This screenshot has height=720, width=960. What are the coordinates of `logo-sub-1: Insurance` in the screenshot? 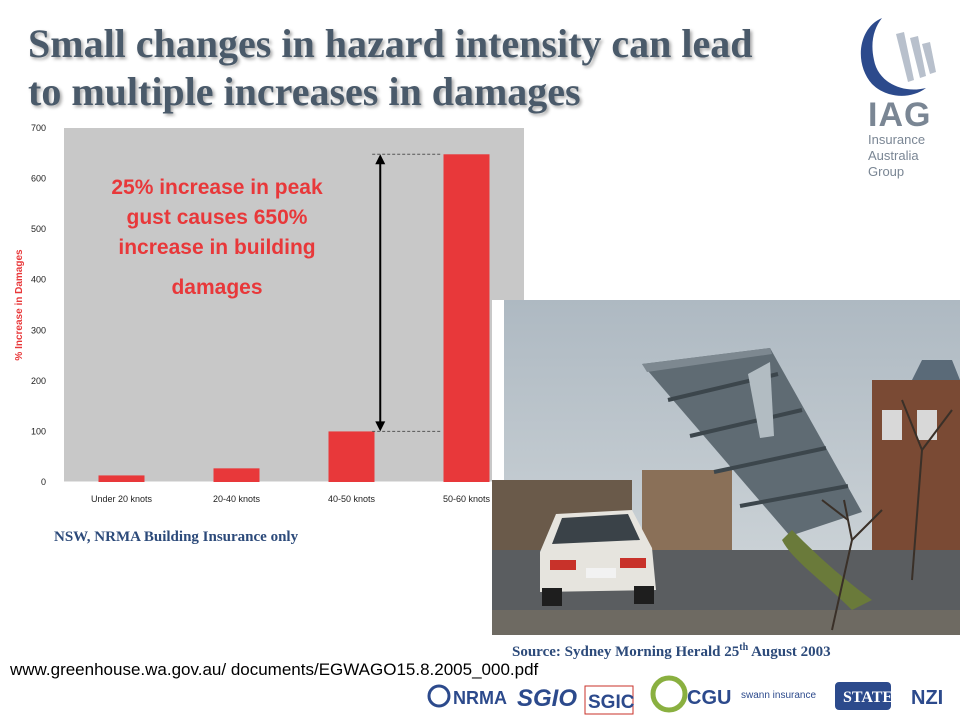 It's located at (897, 139).